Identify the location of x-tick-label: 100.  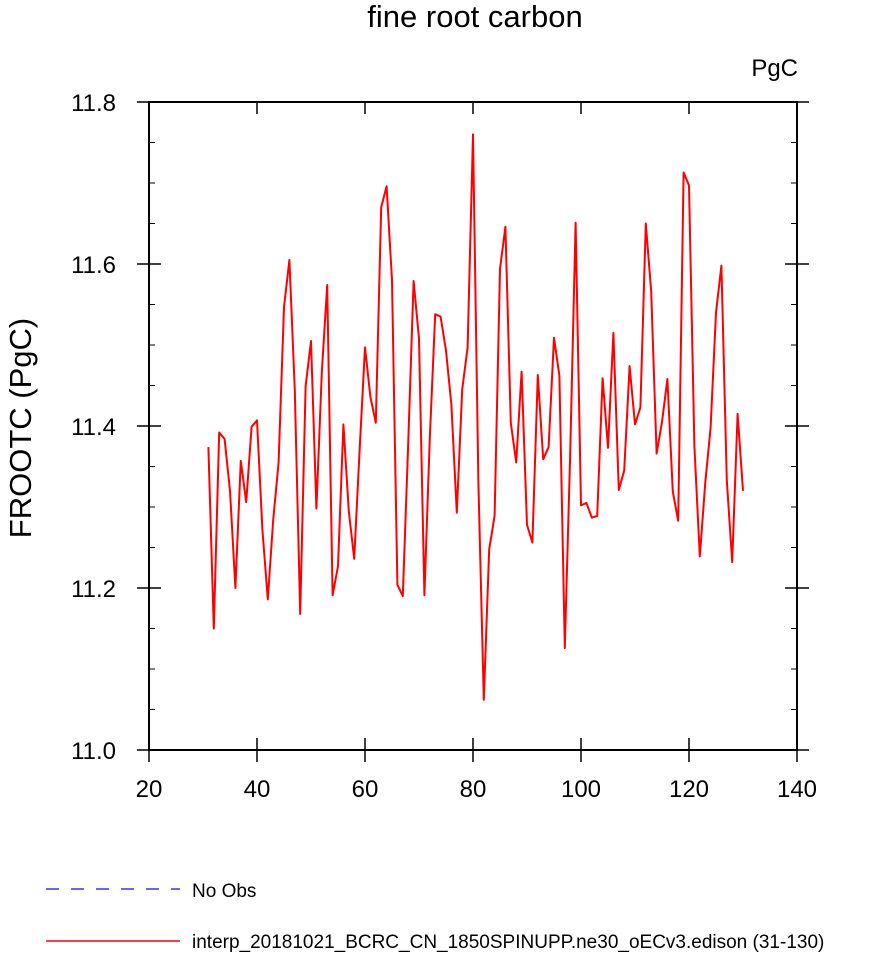
(581, 789).